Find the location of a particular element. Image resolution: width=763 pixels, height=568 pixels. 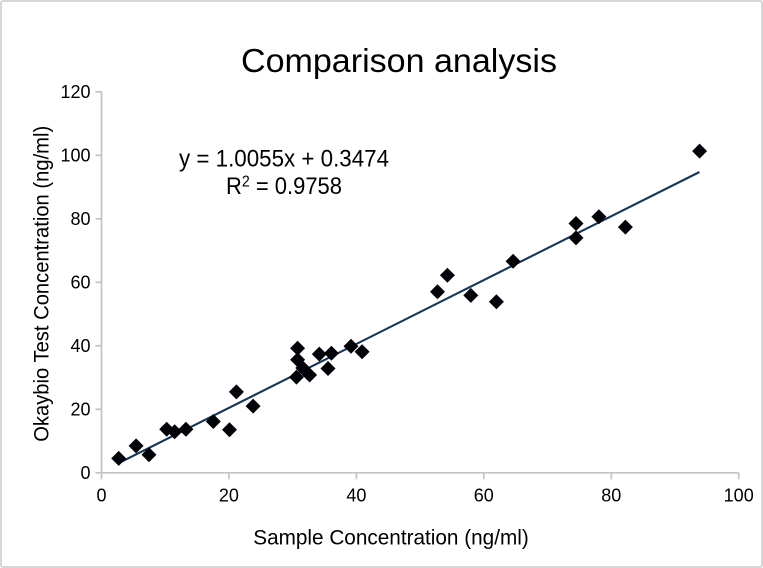

svg-text:Okaybio Test Concentration (ng: Okaybio Test Concentration (ng/ml) is located at coordinates (41, 284).